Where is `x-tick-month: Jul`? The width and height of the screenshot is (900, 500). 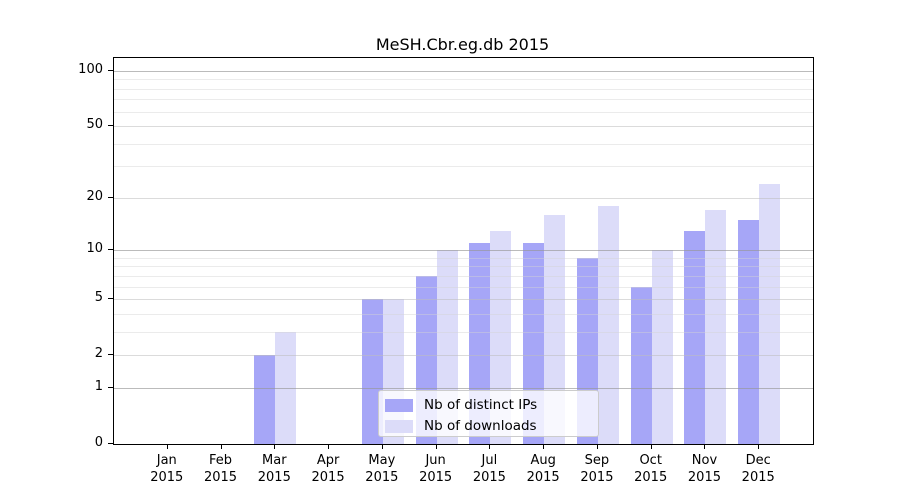 x-tick-month: Jul is located at coordinates (489, 460).